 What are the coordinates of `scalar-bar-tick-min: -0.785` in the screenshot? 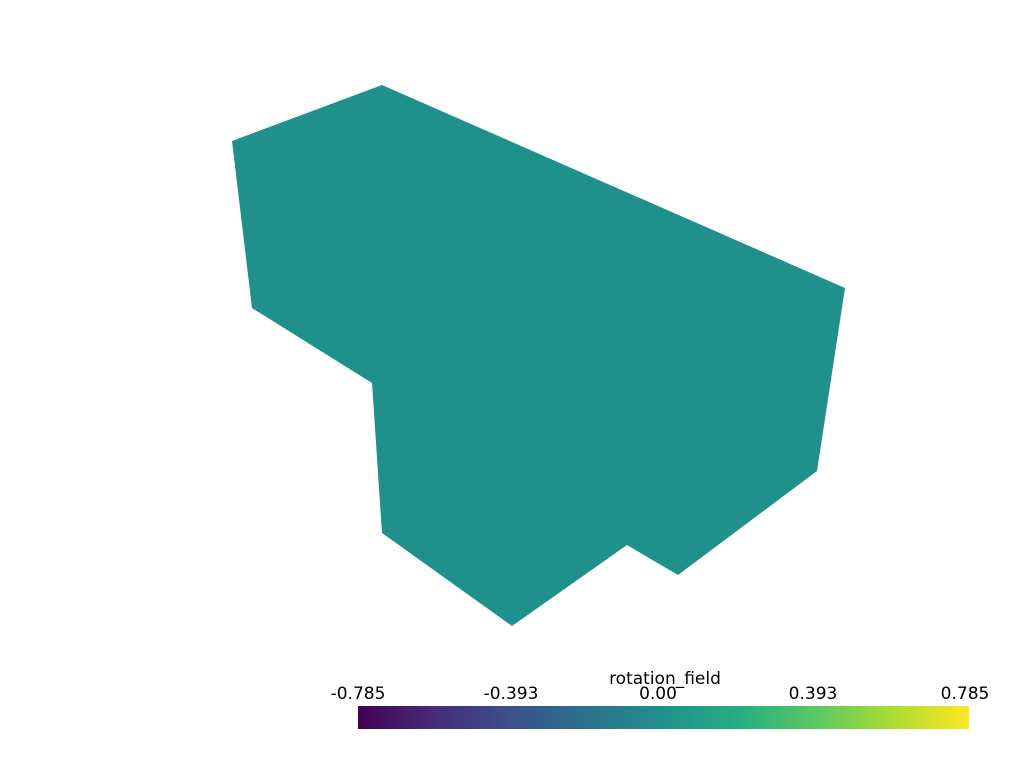 It's located at (358, 694).